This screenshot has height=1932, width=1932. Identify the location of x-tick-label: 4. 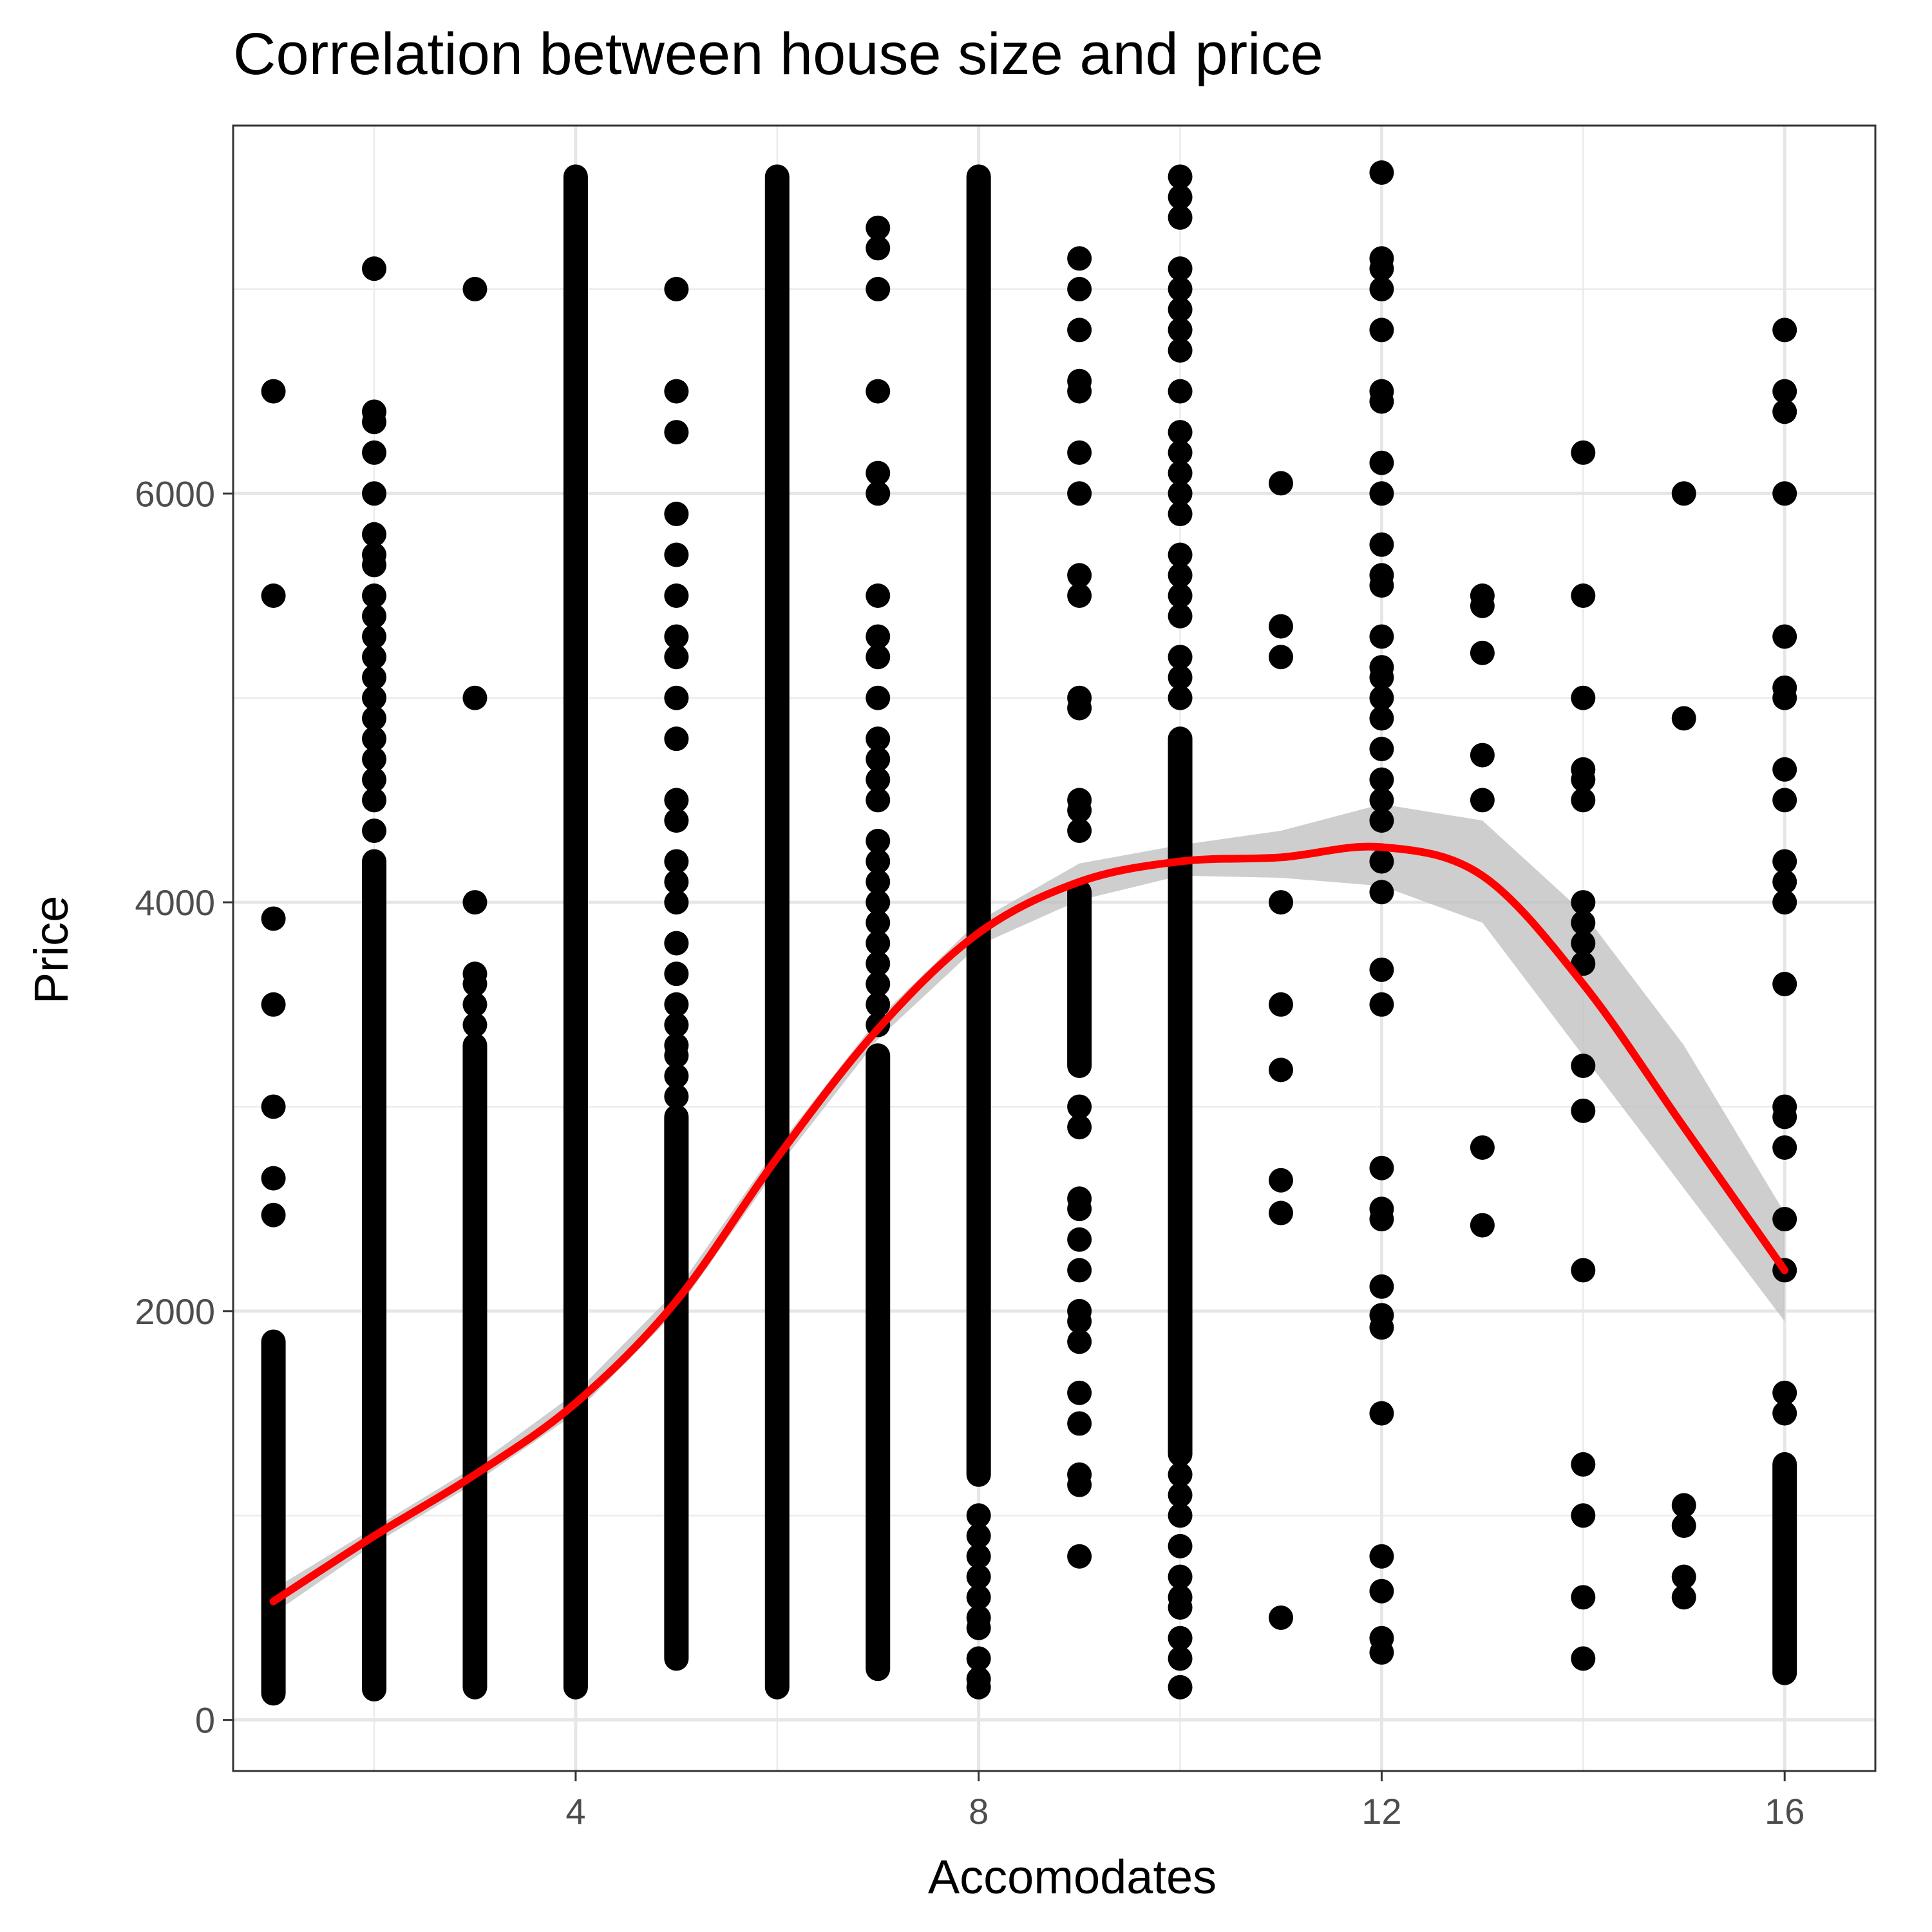
(575, 1812).